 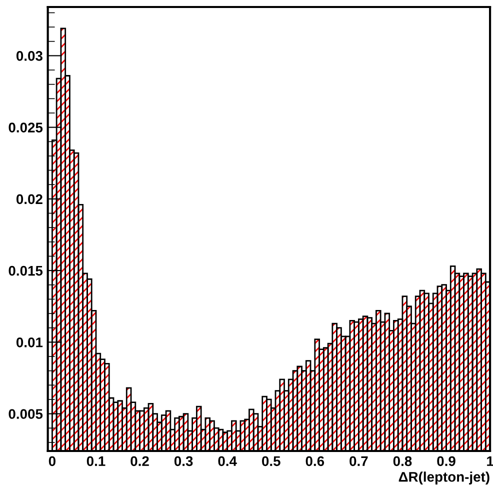 What do you see at coordinates (52, 461) in the screenshot?
I see `x-tick-label: 0` at bounding box center [52, 461].